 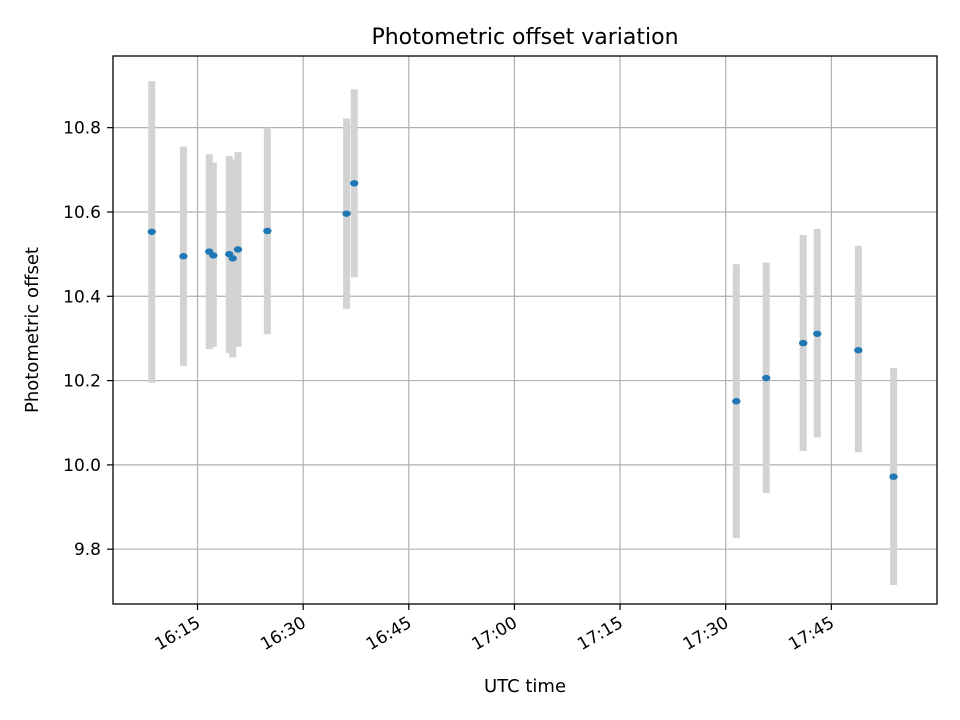 What do you see at coordinates (525, 686) in the screenshot?
I see `x-axis-label: UTC time` at bounding box center [525, 686].